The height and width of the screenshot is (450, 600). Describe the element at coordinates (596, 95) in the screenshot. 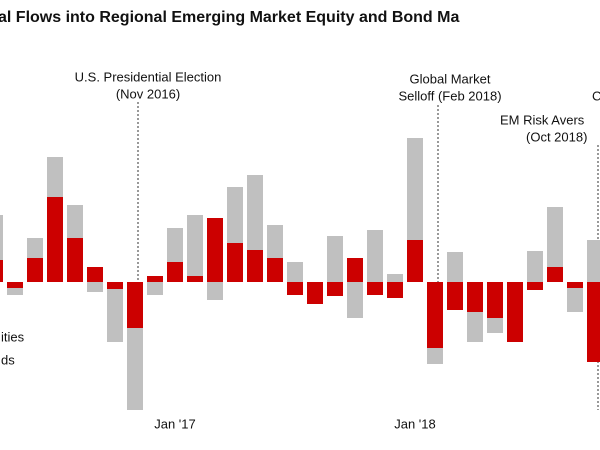

I see `annotation-text: C` at that location.